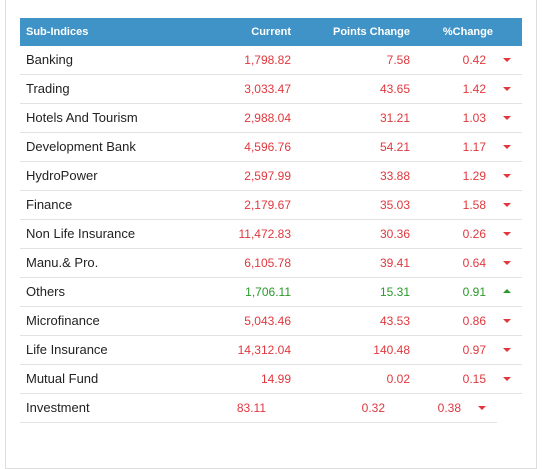  Describe the element at coordinates (267, 60) in the screenshot. I see `cell-value: 1,798.82` at that location.